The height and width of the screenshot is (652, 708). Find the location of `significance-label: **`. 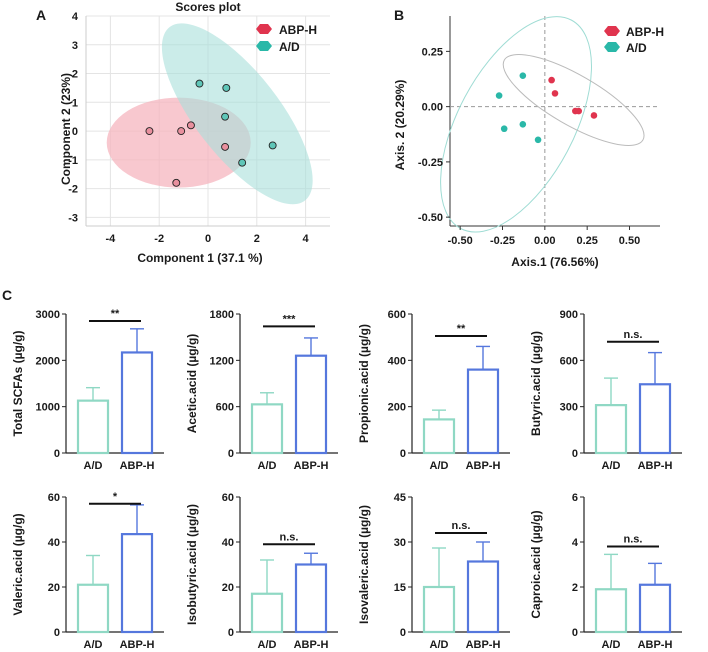

significance-label: ** is located at coordinates (461, 329).